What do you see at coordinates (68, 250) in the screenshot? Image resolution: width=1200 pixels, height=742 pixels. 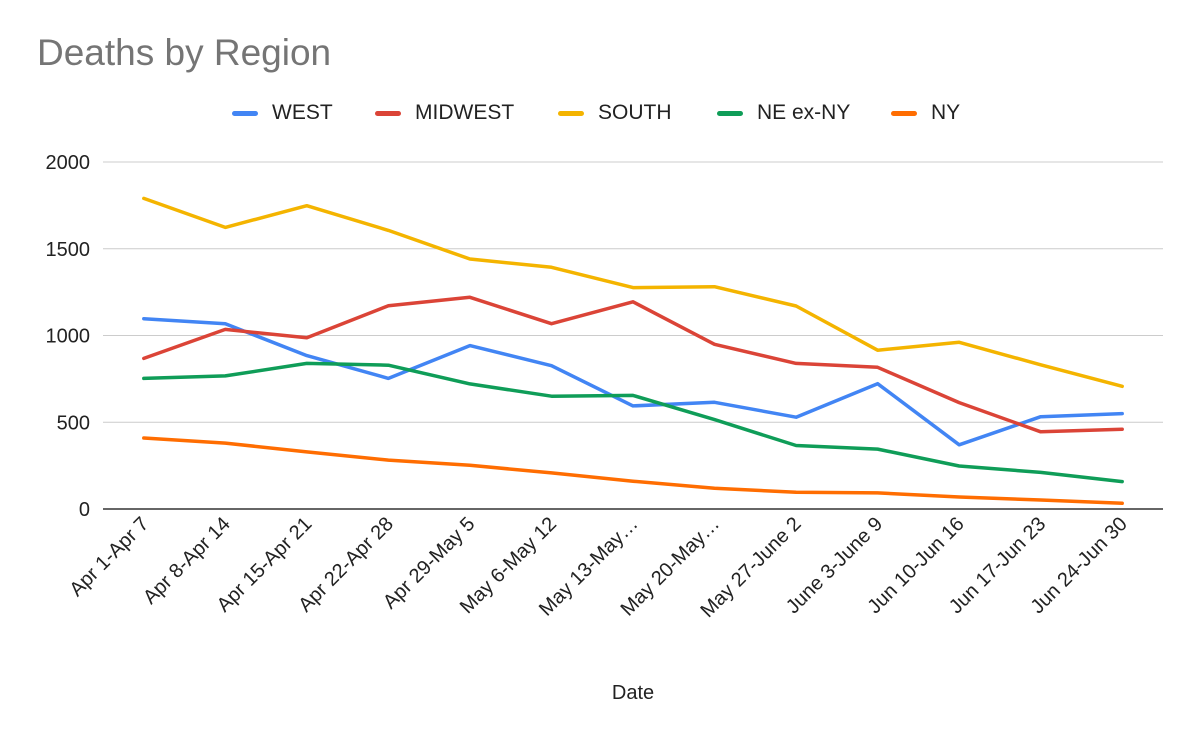 I see `y-tick-label: 1500` at bounding box center [68, 250].